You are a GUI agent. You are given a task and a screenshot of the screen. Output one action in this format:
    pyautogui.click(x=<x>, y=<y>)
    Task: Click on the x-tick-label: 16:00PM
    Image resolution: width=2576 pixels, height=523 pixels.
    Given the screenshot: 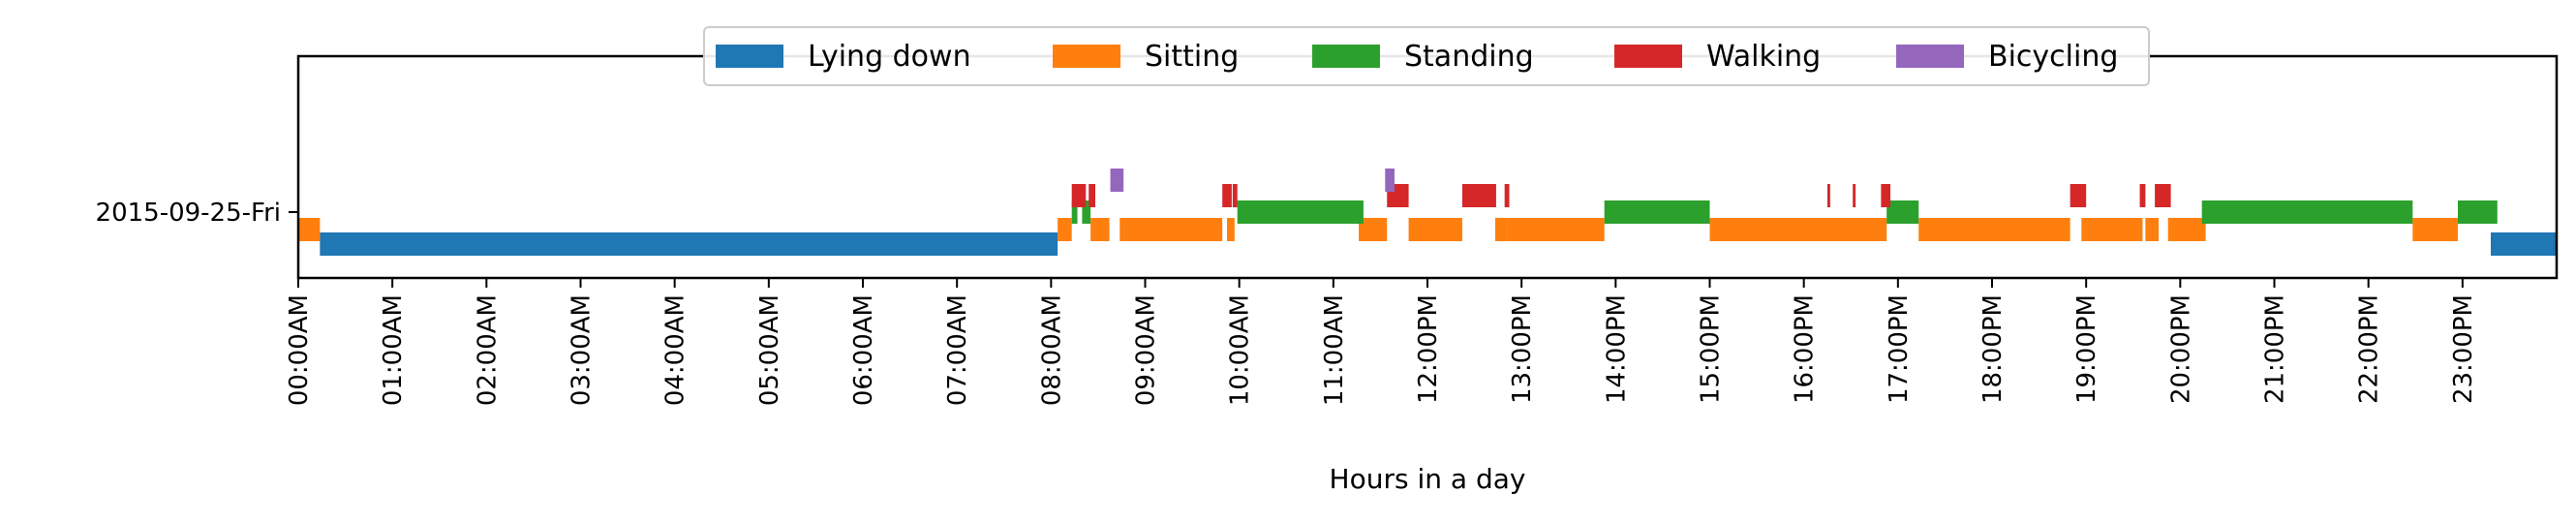 What is the action you would take?
    pyautogui.click(x=1805, y=349)
    